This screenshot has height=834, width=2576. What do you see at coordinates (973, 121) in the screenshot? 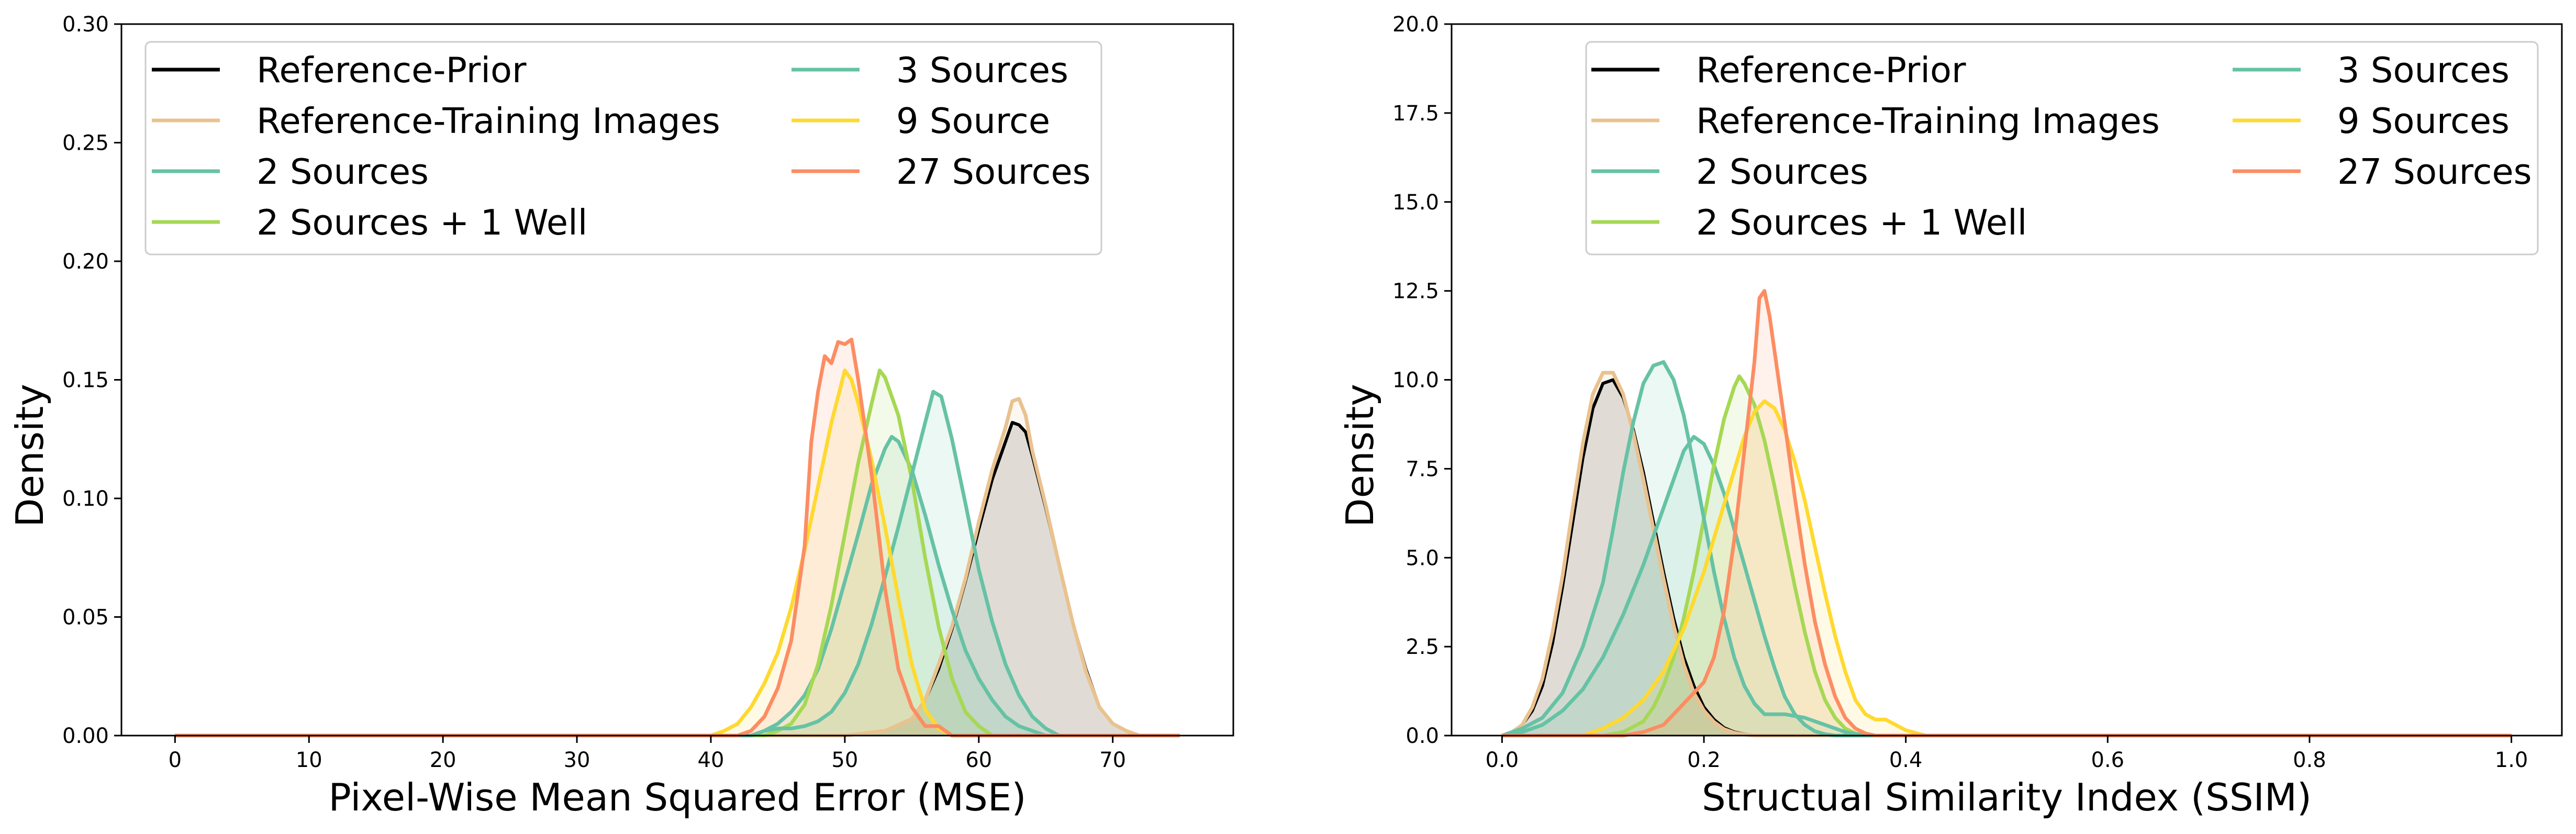
I see `legend-label-5: 9 Source` at bounding box center [973, 121].